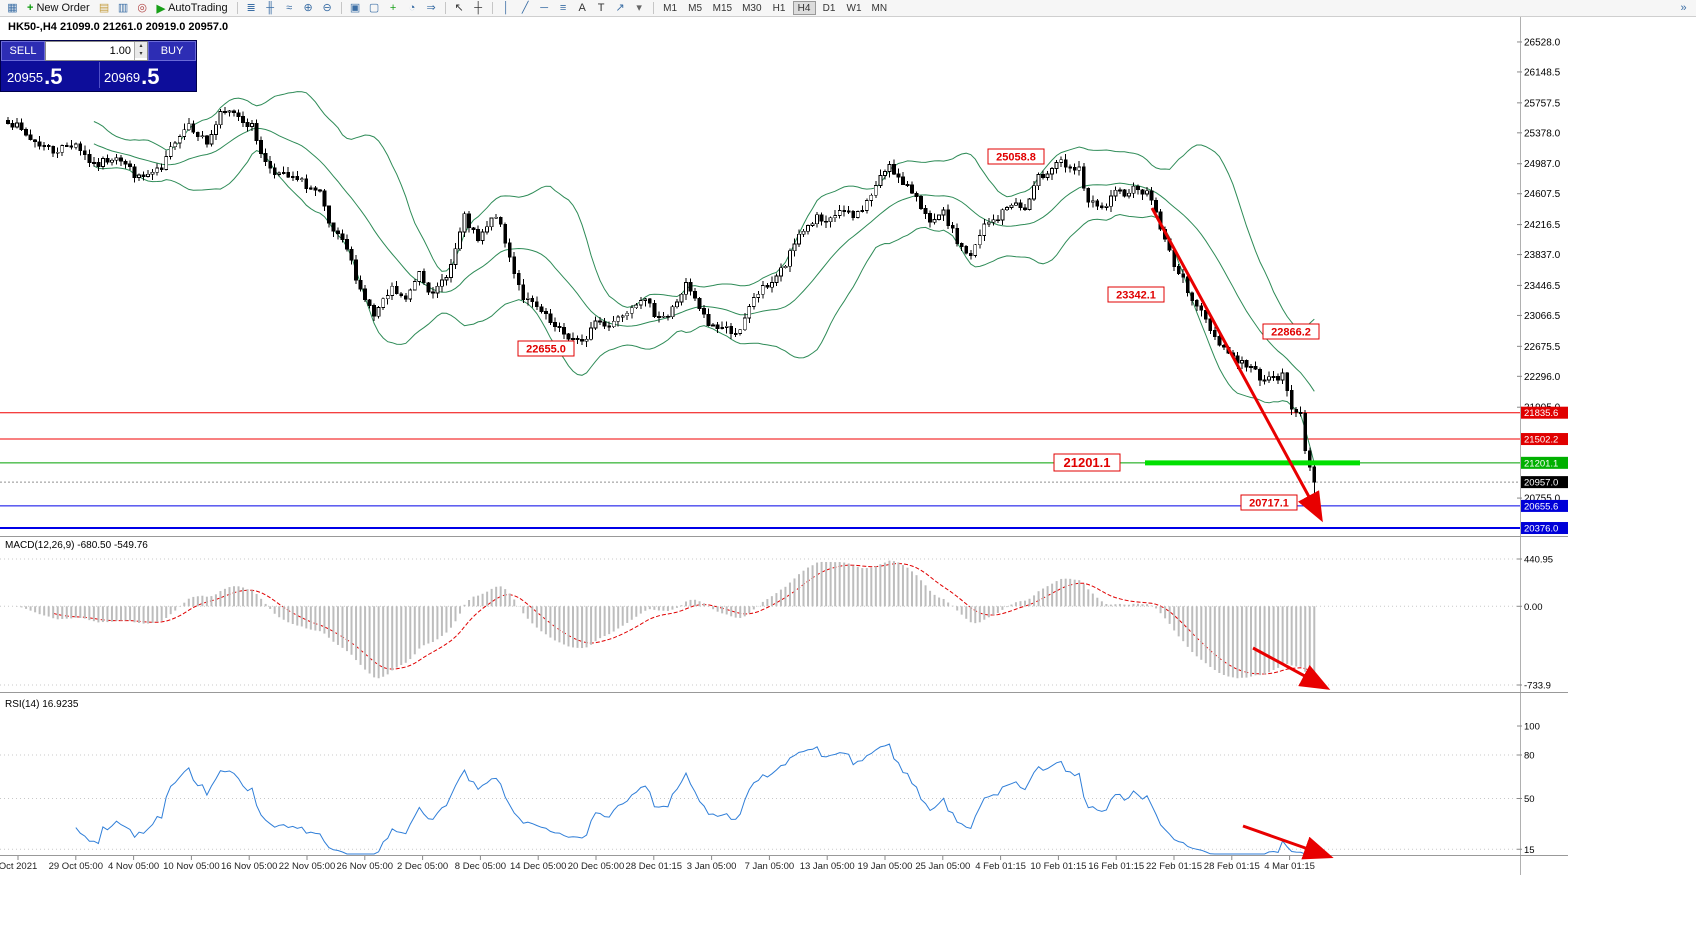  What do you see at coordinates (654, 866) in the screenshot?
I see `time-label: 28 Dec 01:15` at bounding box center [654, 866].